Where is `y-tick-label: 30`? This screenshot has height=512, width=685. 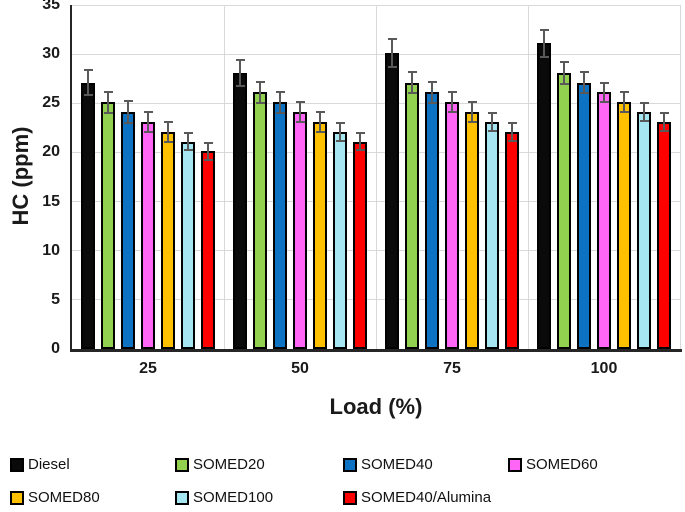 y-tick-label: 30 is located at coordinates (51, 54).